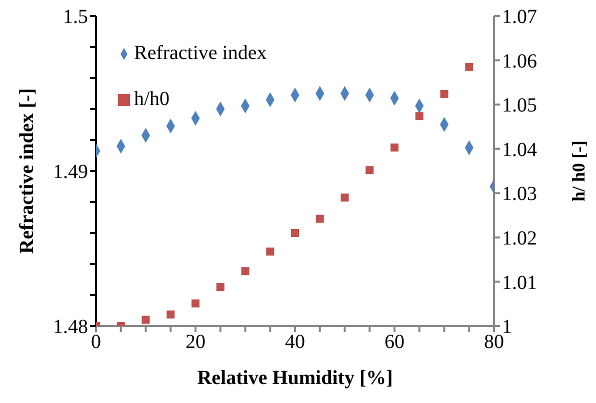 The image size is (596, 403). I want to click on y2-tick-label: 1.05, so click(519, 105).